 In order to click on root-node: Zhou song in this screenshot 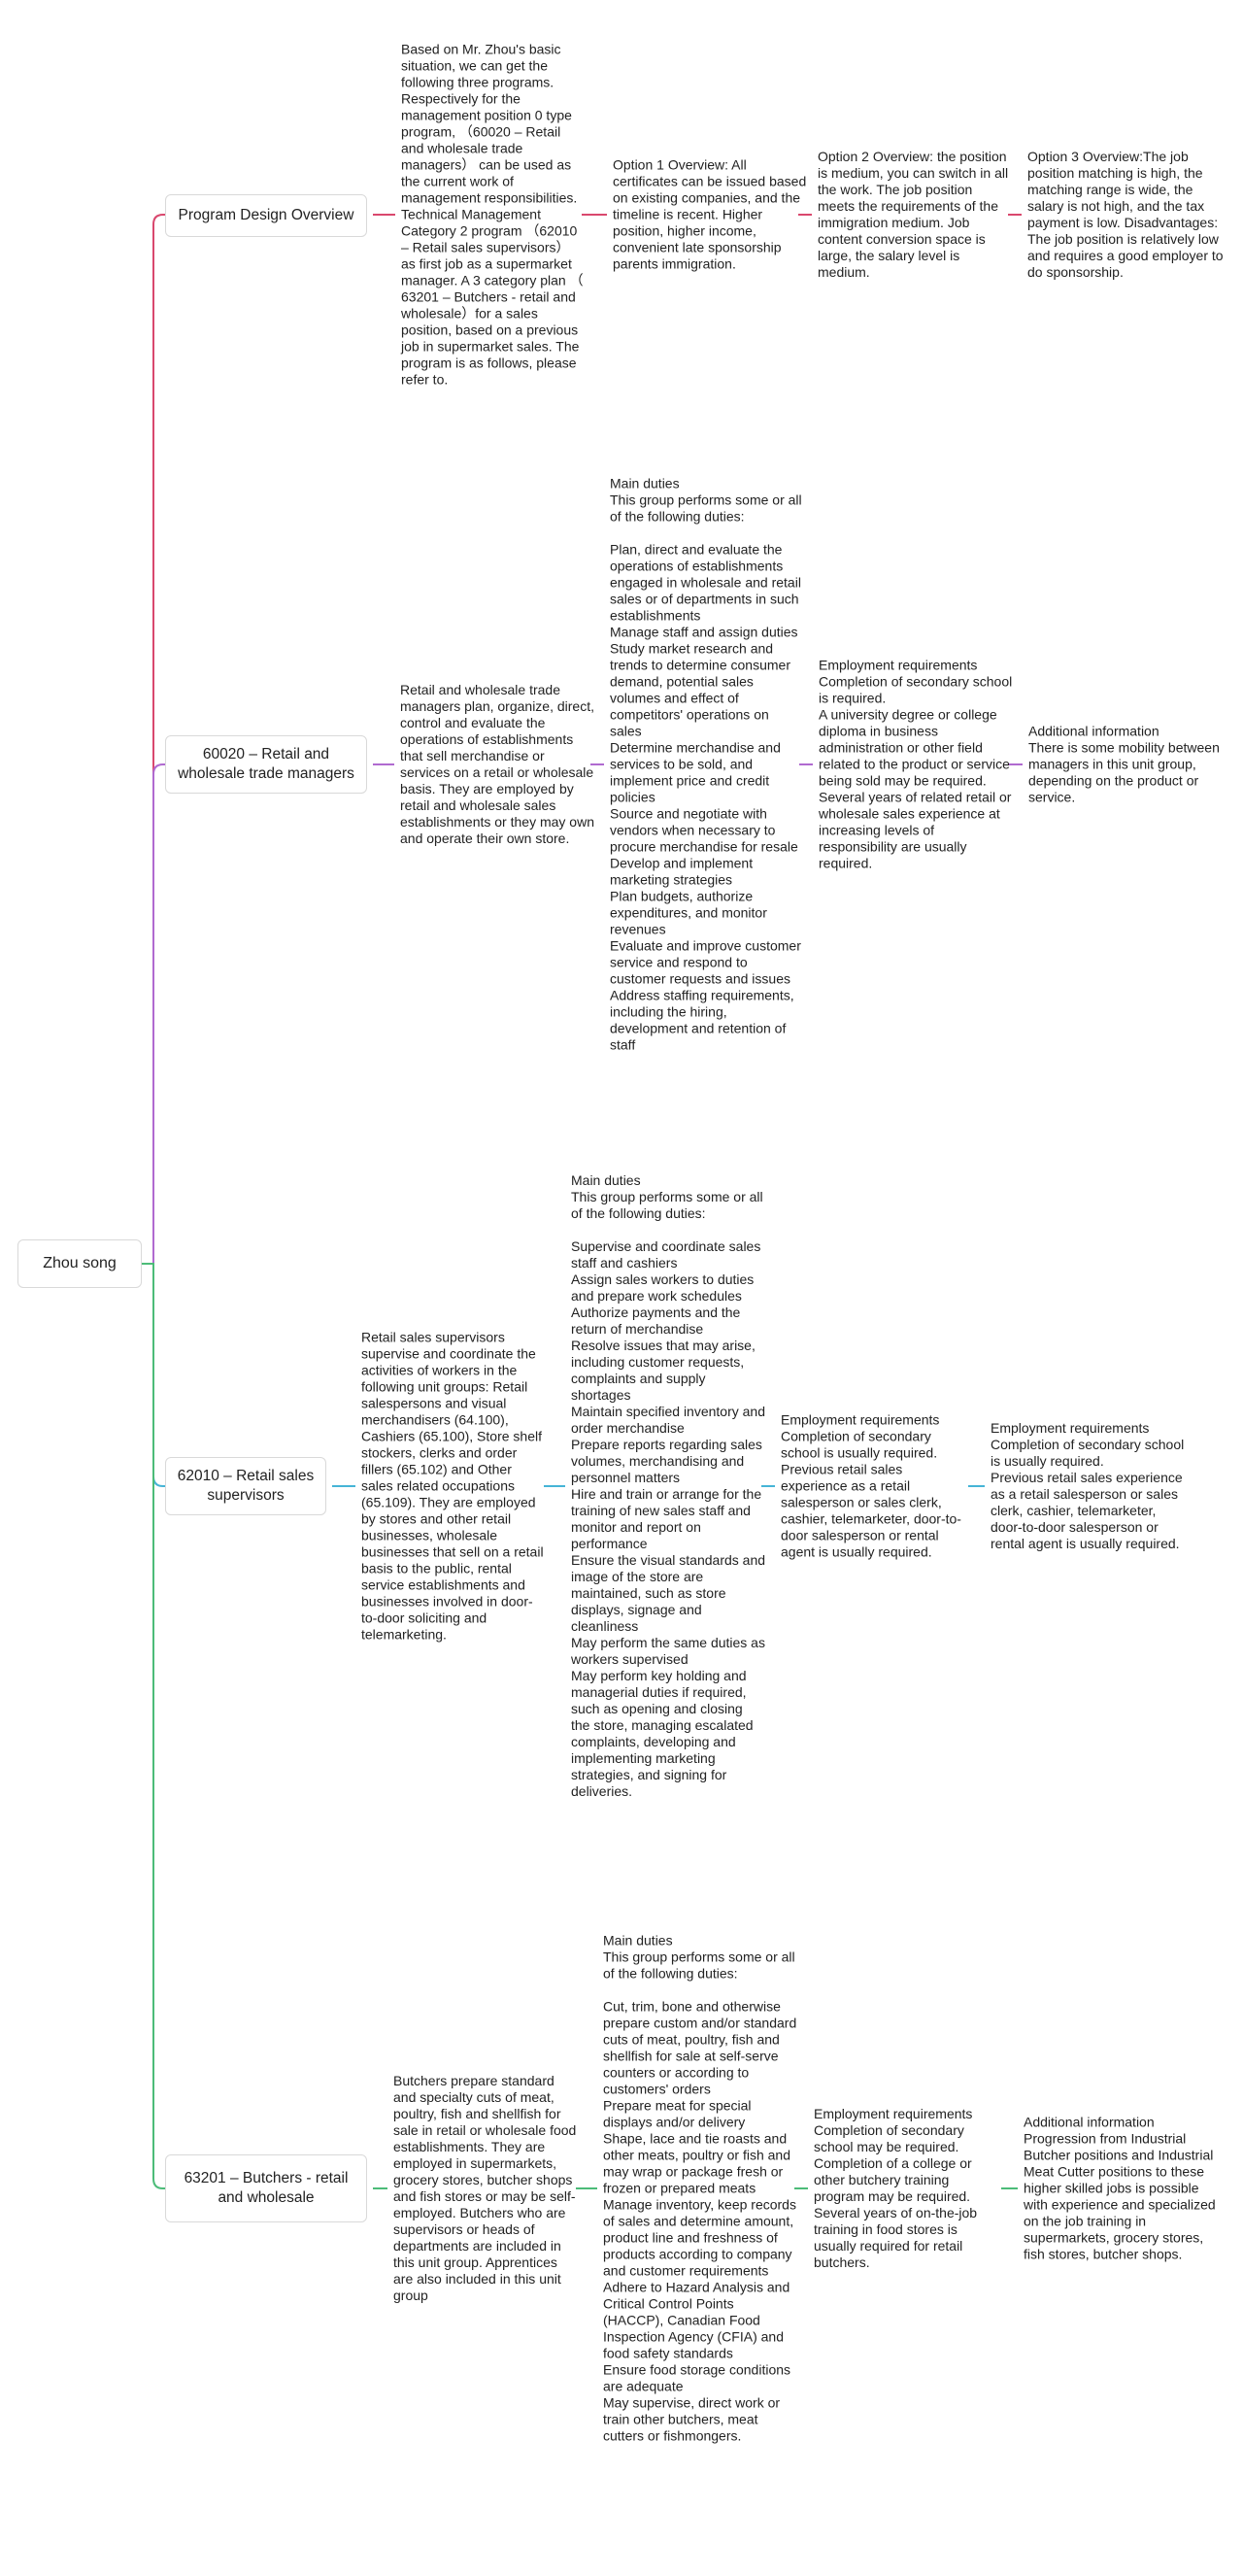, I will do `click(79, 1263)`.